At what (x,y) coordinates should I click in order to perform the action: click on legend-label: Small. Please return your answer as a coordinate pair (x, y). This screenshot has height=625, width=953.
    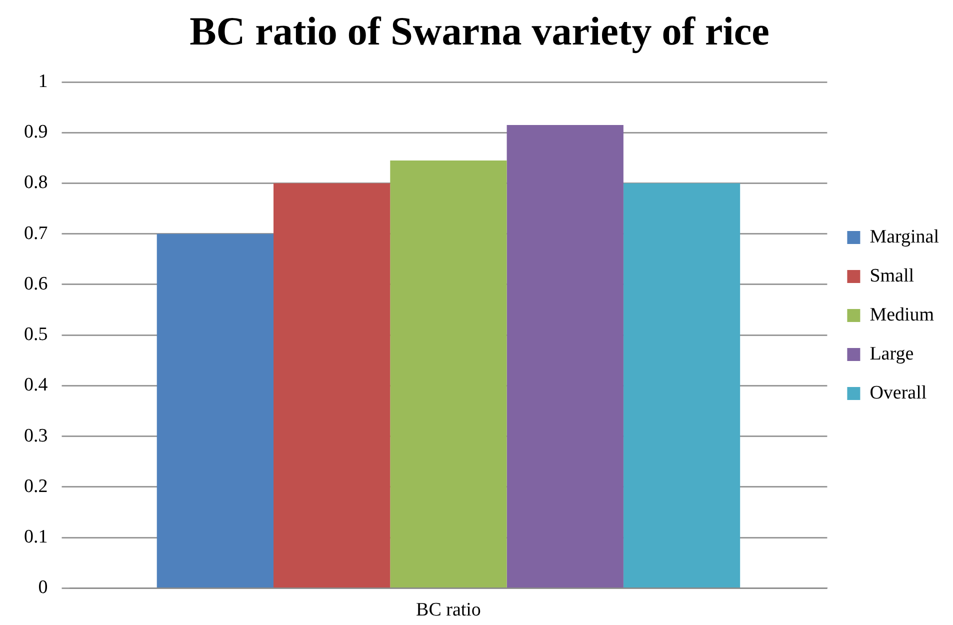
    Looking at the image, I should click on (892, 275).